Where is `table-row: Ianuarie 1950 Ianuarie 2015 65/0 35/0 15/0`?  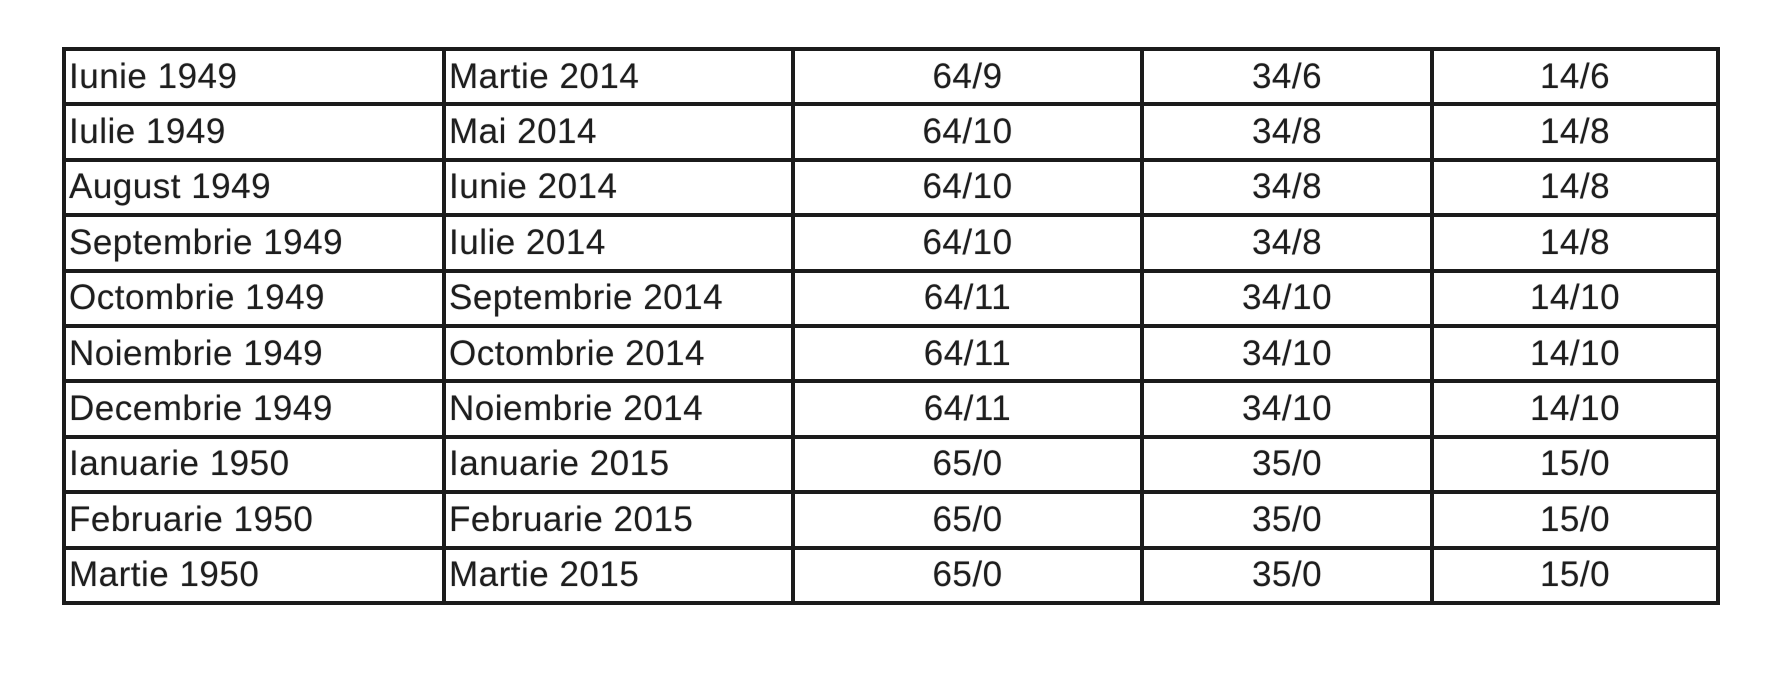
table-row: Ianuarie 1950 Ianuarie 2015 65/0 35/0 15/0 is located at coordinates (891, 464).